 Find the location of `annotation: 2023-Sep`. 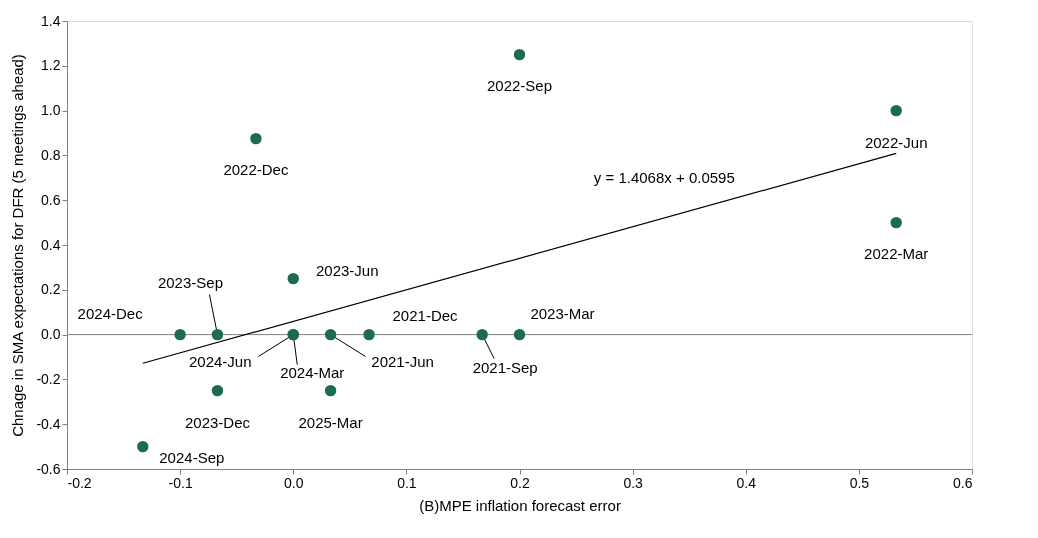

annotation: 2023-Sep is located at coordinates (190, 282).